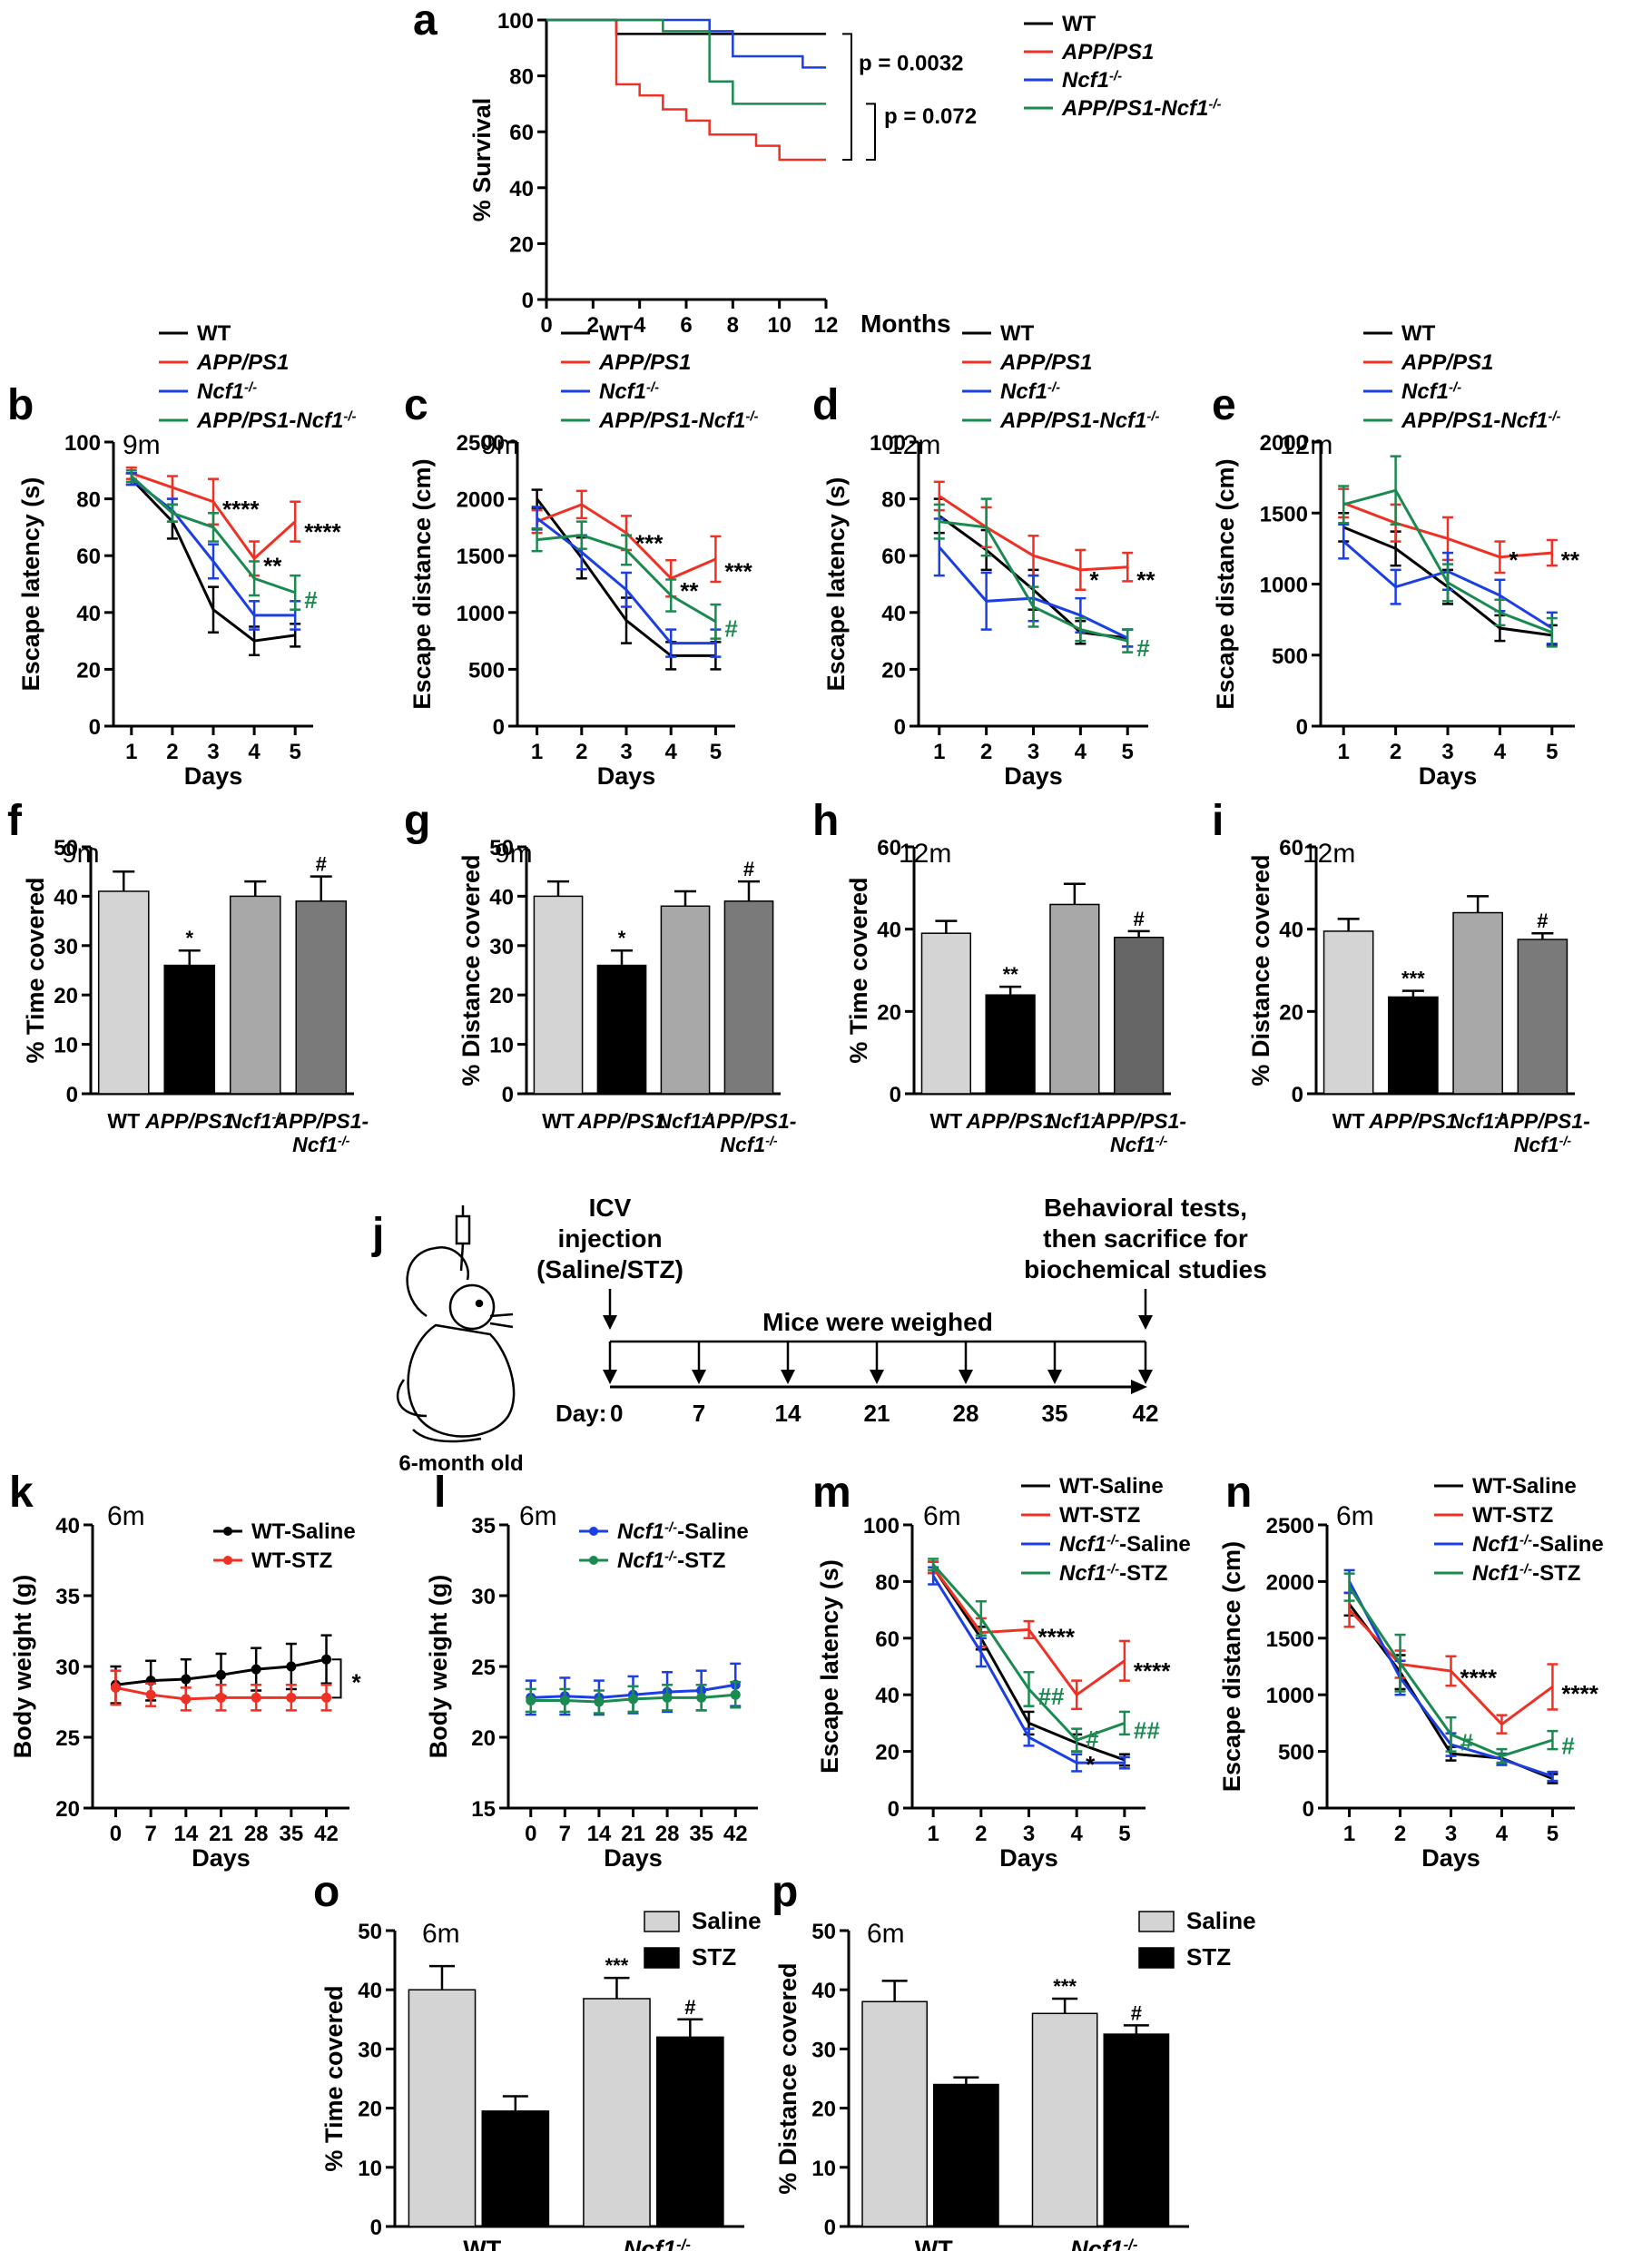 The height and width of the screenshot is (2251, 1652). What do you see at coordinates (1524, 1486) in the screenshot?
I see `name-part: WT-Saline` at bounding box center [1524, 1486].